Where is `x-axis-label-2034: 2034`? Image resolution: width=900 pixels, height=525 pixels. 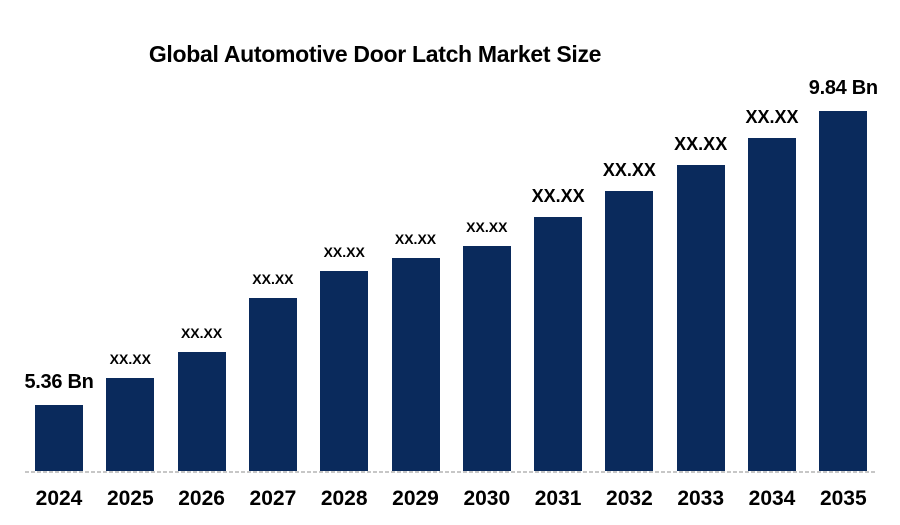
x-axis-label-2034: 2034 is located at coordinates (772, 498).